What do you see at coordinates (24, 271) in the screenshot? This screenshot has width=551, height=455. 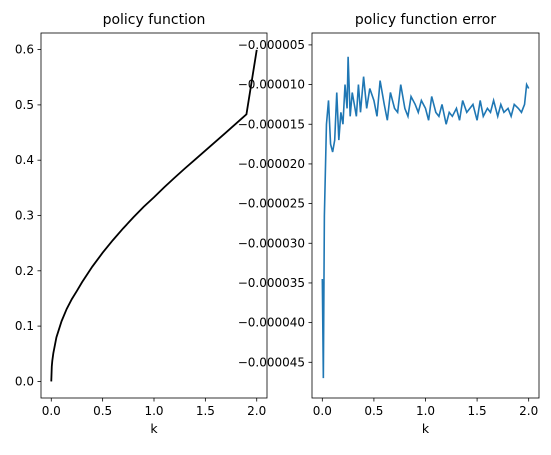 I see `y-tick-label: 0.2` at bounding box center [24, 271].